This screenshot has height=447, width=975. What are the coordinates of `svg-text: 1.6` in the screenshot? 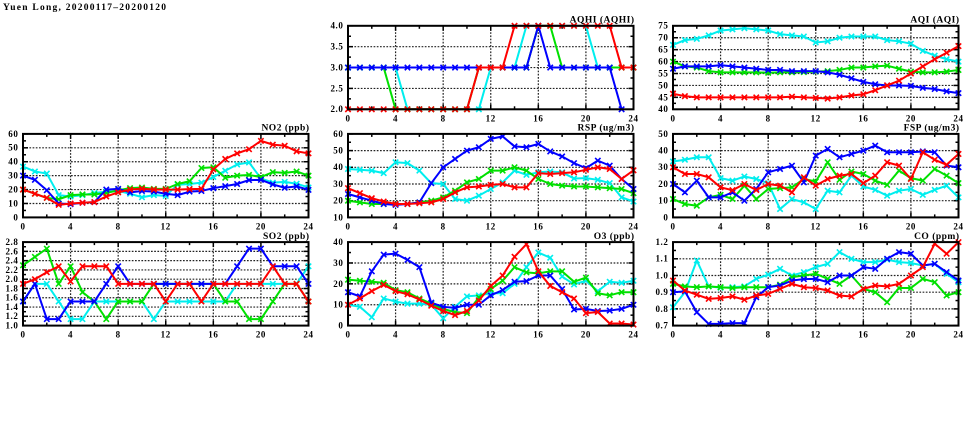 It's located at (11, 298).